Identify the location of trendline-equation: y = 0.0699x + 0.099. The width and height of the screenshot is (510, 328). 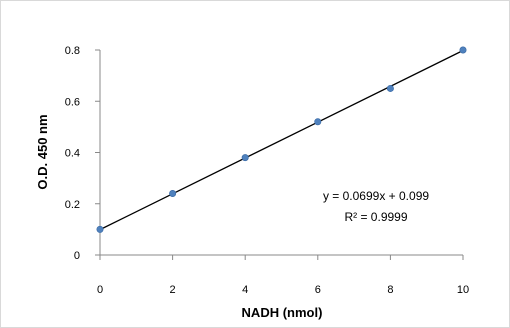
(376, 196).